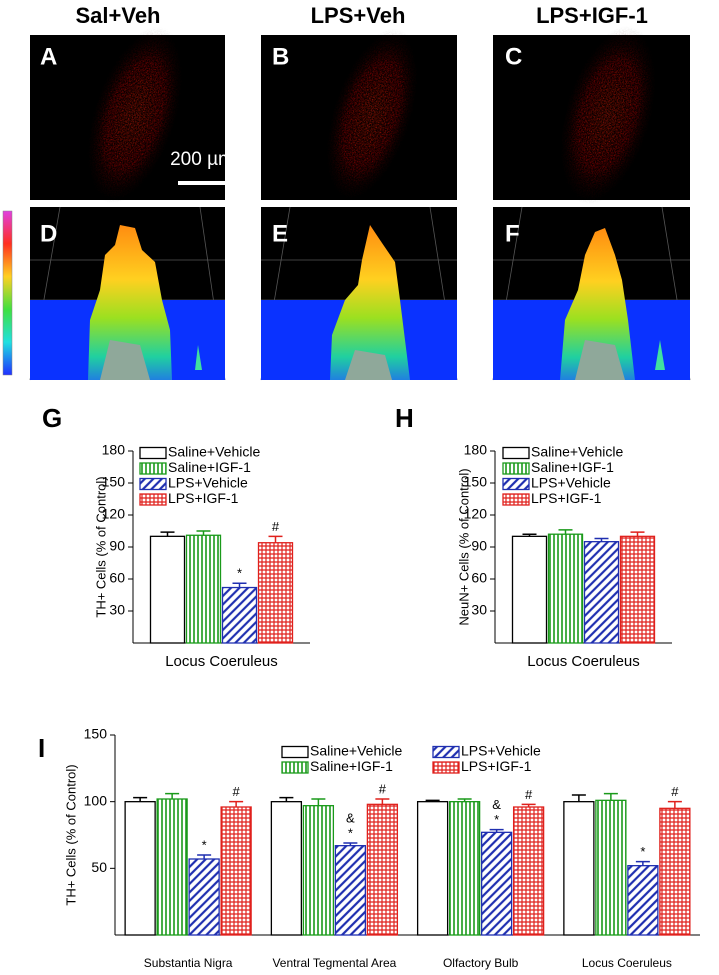 The height and width of the screenshot is (975, 719). What do you see at coordinates (404, 418) in the screenshot?
I see `panel-letter: H` at bounding box center [404, 418].